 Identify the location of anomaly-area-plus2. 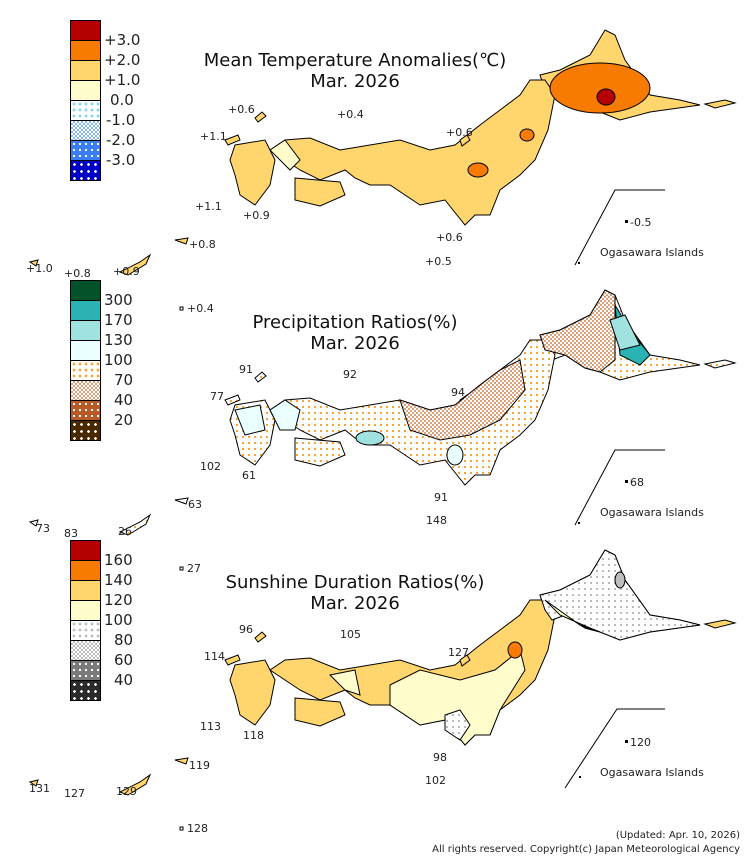
(600, 88).